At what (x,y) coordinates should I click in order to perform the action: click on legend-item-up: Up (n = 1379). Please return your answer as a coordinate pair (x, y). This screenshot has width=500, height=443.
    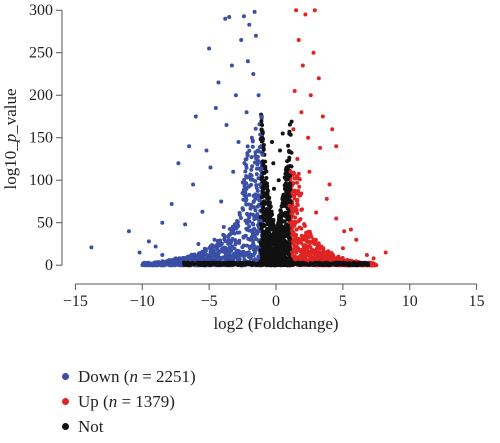
    Looking at the image, I should click on (129, 401).